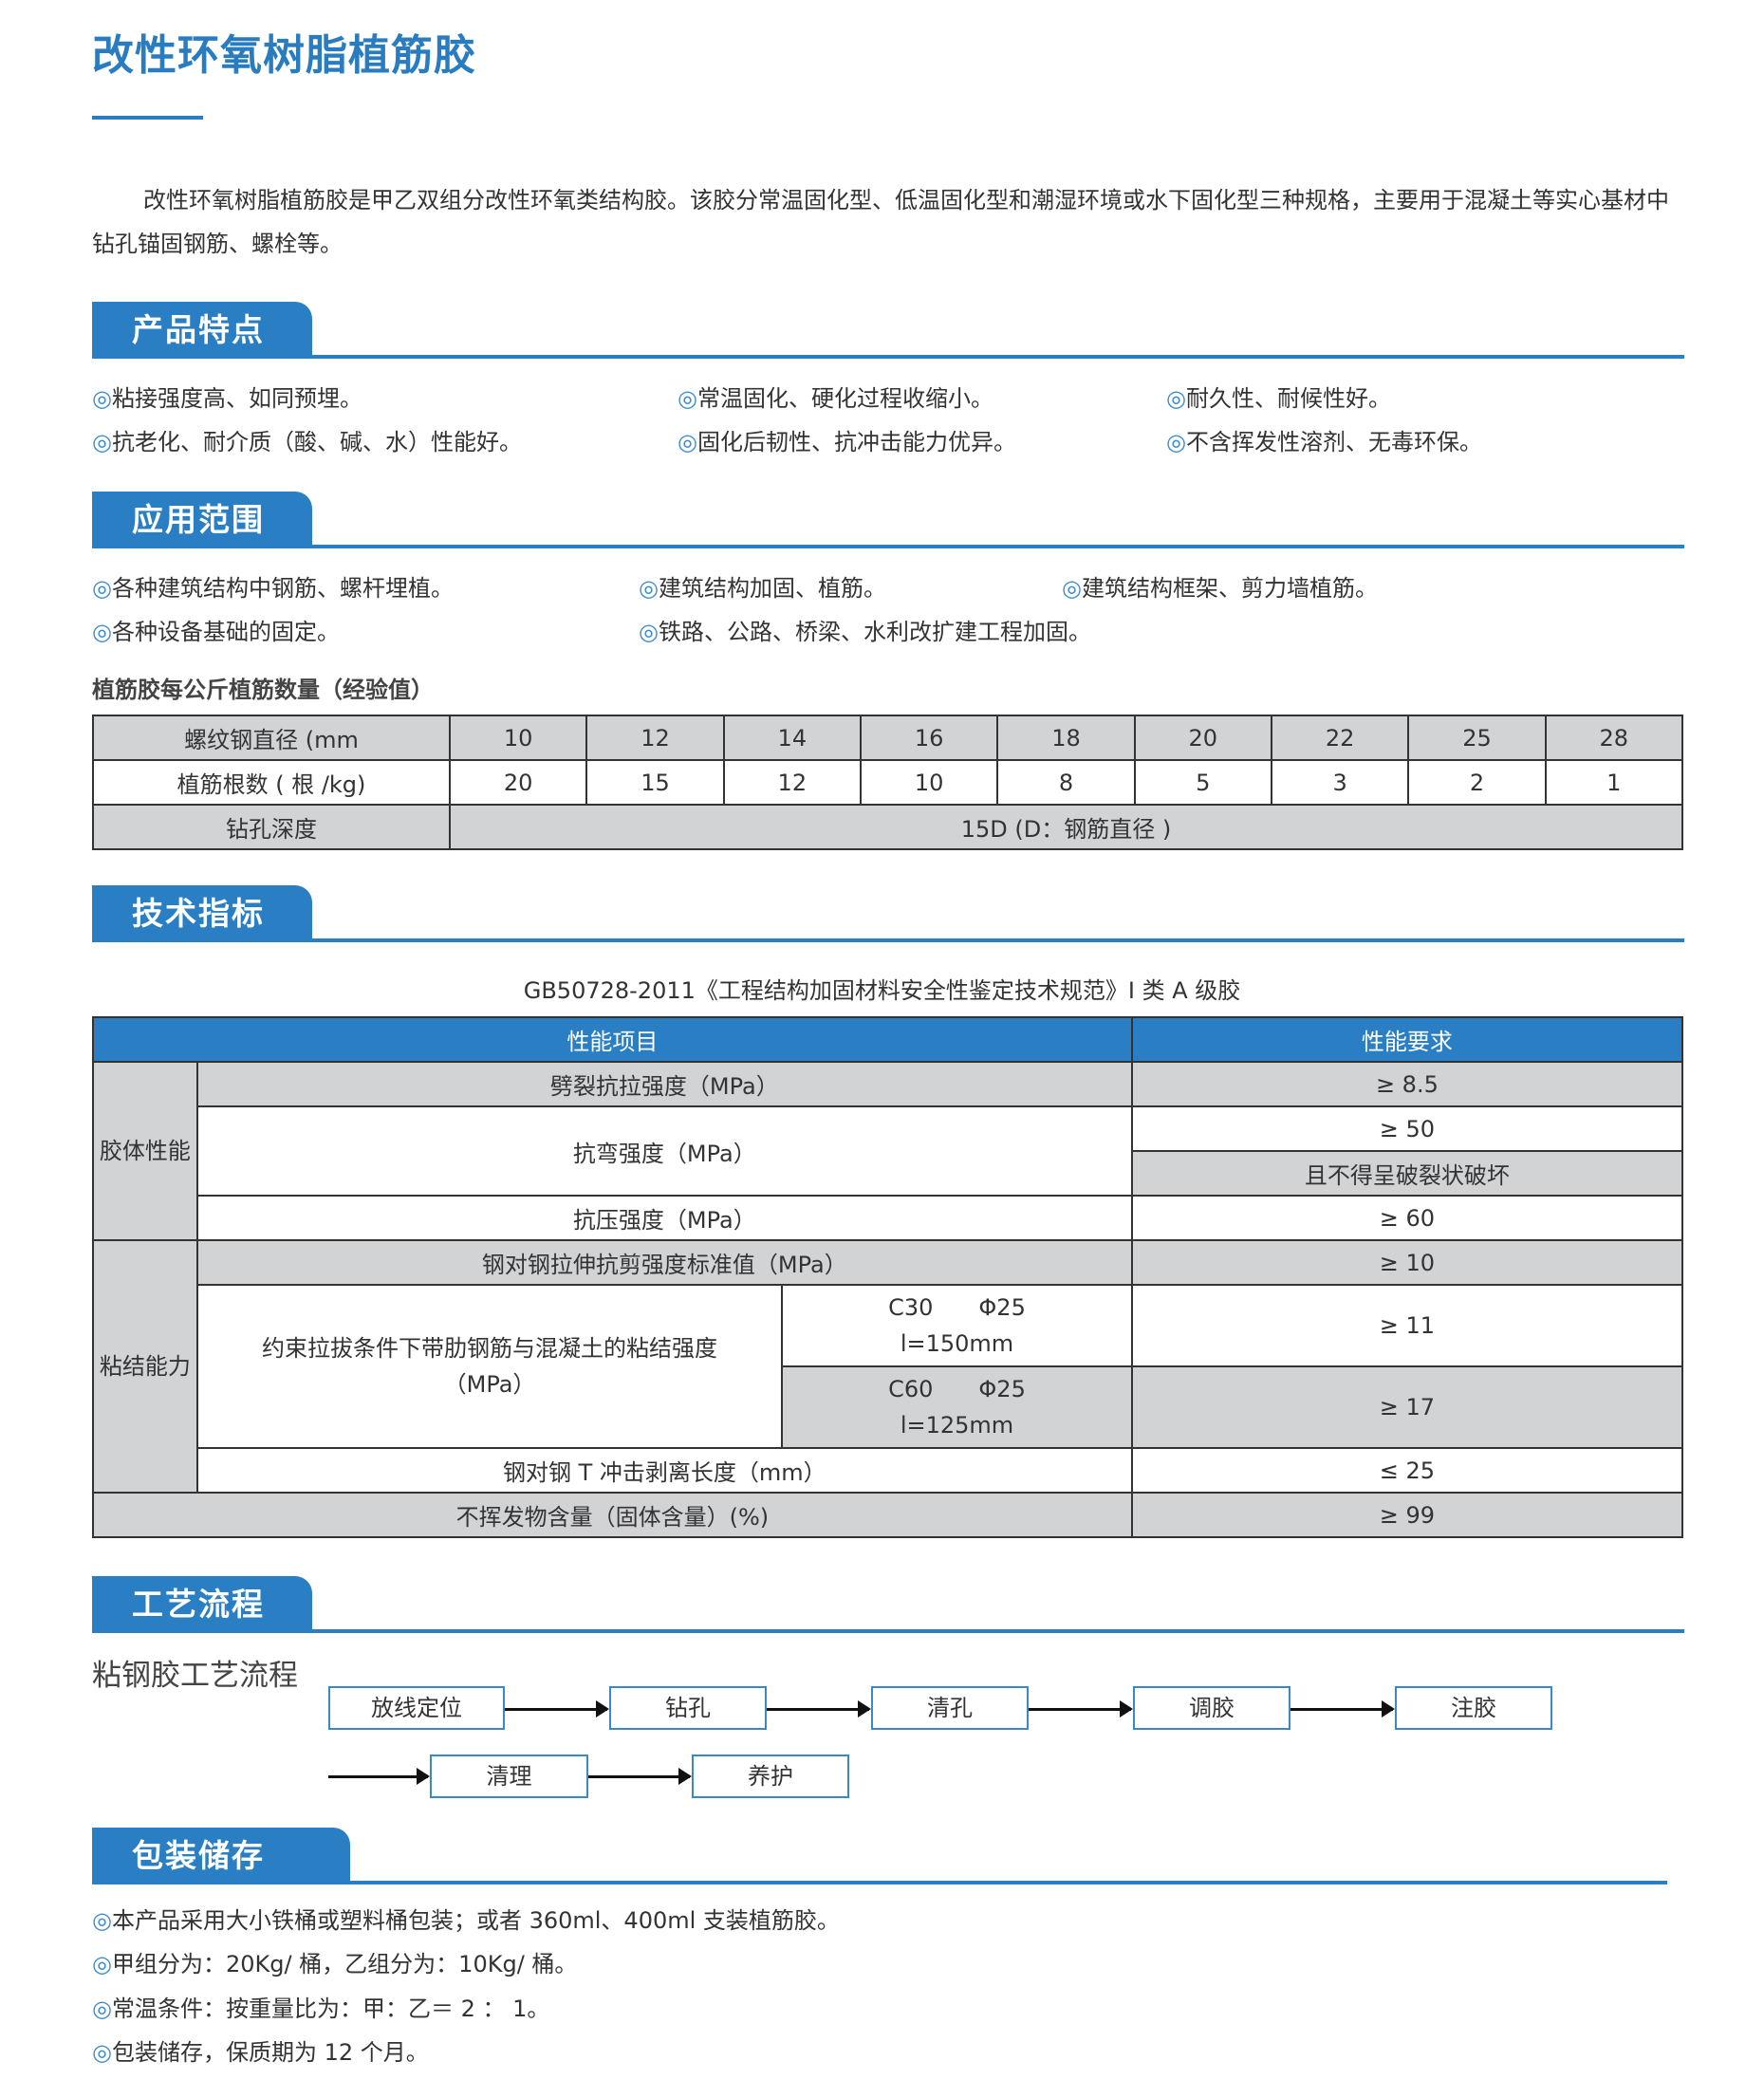  I want to click on process-step: 养护, so click(770, 1776).